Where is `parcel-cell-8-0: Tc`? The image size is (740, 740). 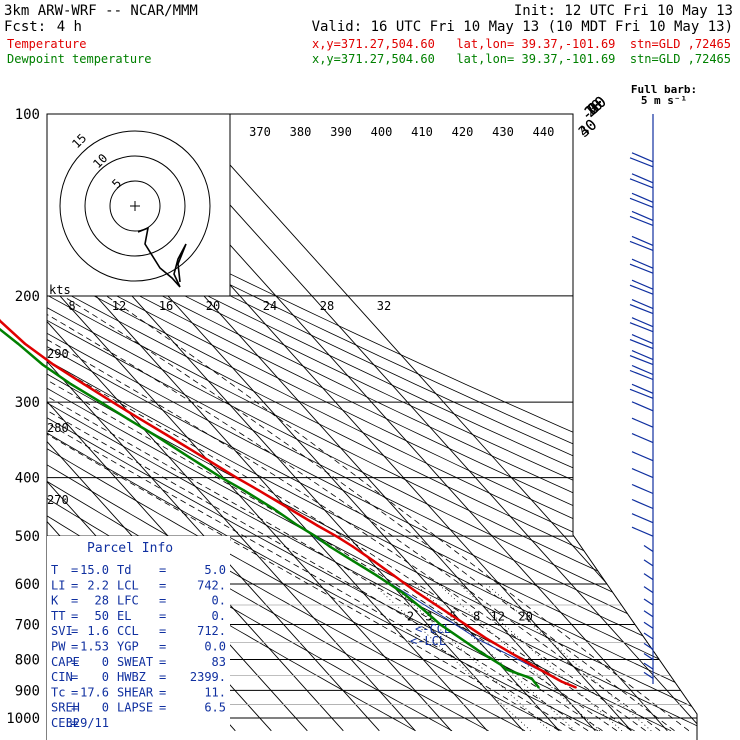
parcel-cell-8-0: Tc is located at coordinates (58, 692).